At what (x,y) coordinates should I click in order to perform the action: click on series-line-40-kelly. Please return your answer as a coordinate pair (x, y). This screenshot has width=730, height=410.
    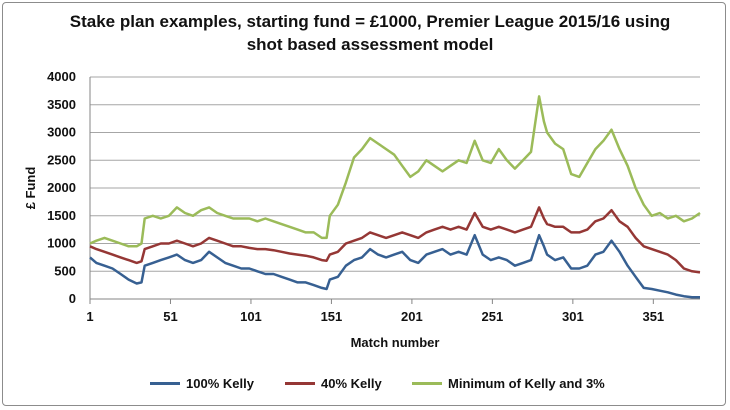
    Looking at the image, I should click on (395, 240).